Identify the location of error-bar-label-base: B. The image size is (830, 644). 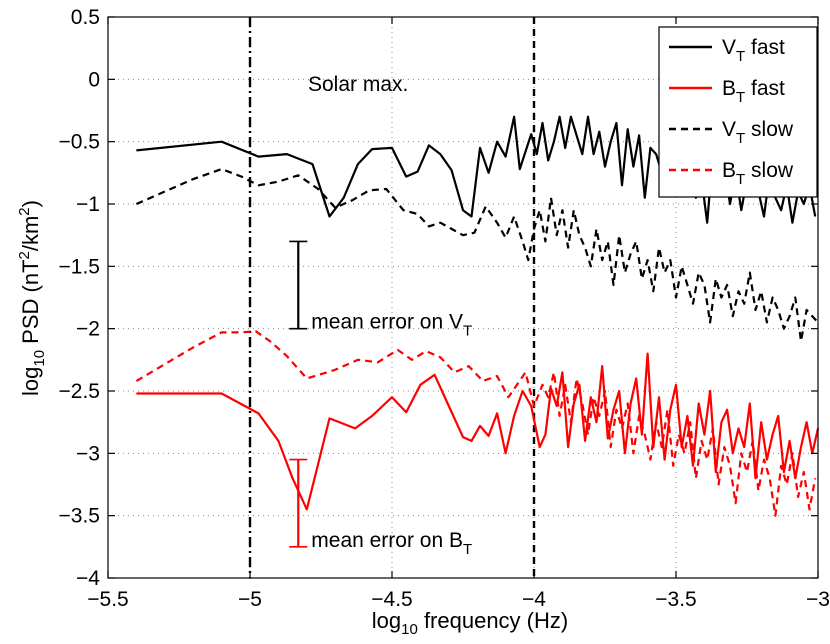
(456, 540).